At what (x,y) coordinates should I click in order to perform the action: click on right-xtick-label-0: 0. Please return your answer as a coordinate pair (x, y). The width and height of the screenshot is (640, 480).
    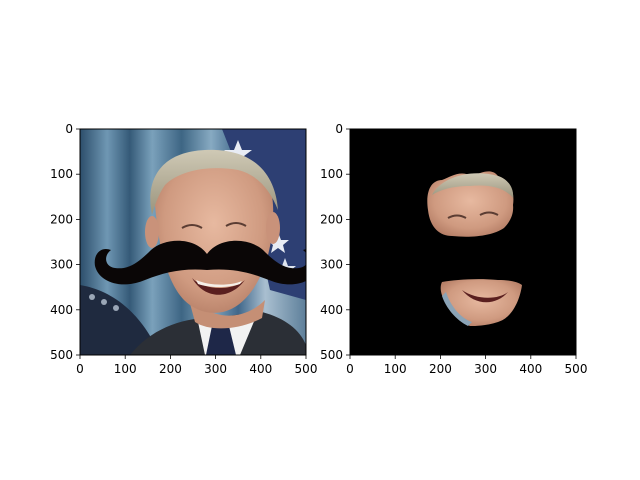
    Looking at the image, I should click on (350, 369).